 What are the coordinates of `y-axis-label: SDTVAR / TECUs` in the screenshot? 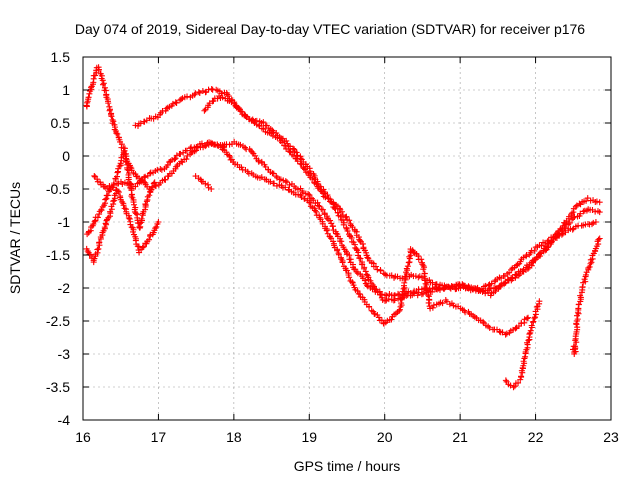 It's located at (15, 238).